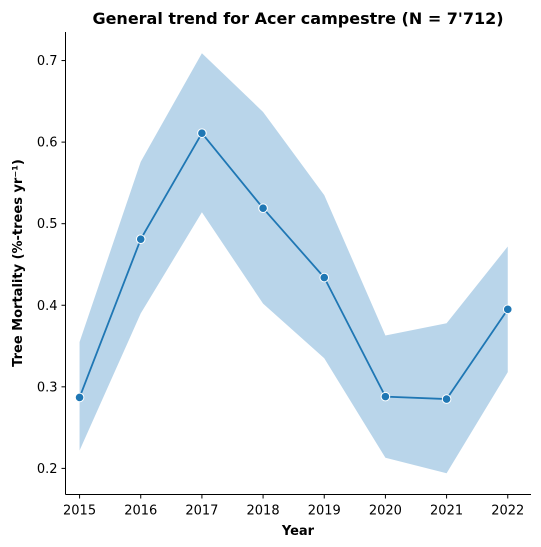 Image resolution: width=541 pixels, height=547 pixels. I want to click on x-tick-label: 2021, so click(446, 511).